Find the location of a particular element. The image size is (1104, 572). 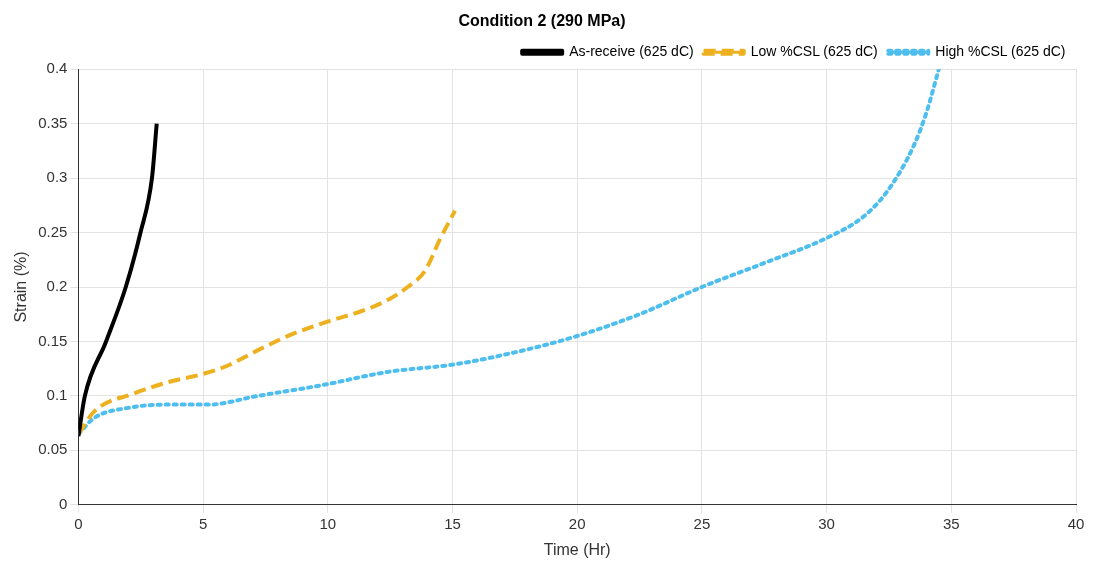

x-tick-label: 25 is located at coordinates (702, 523).